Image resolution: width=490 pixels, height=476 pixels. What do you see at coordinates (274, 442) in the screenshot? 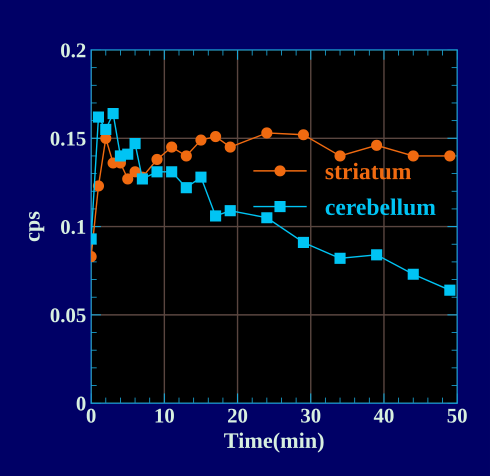
I see `x-axis-title: Time(min)` at bounding box center [274, 442].